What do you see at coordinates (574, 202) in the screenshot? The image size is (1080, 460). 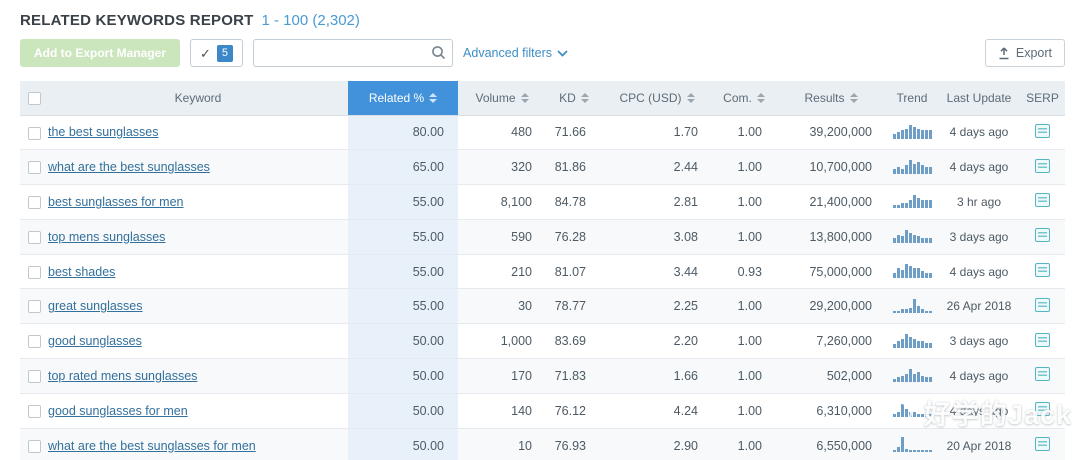 I see `kd-cell: 84.78` at bounding box center [574, 202].